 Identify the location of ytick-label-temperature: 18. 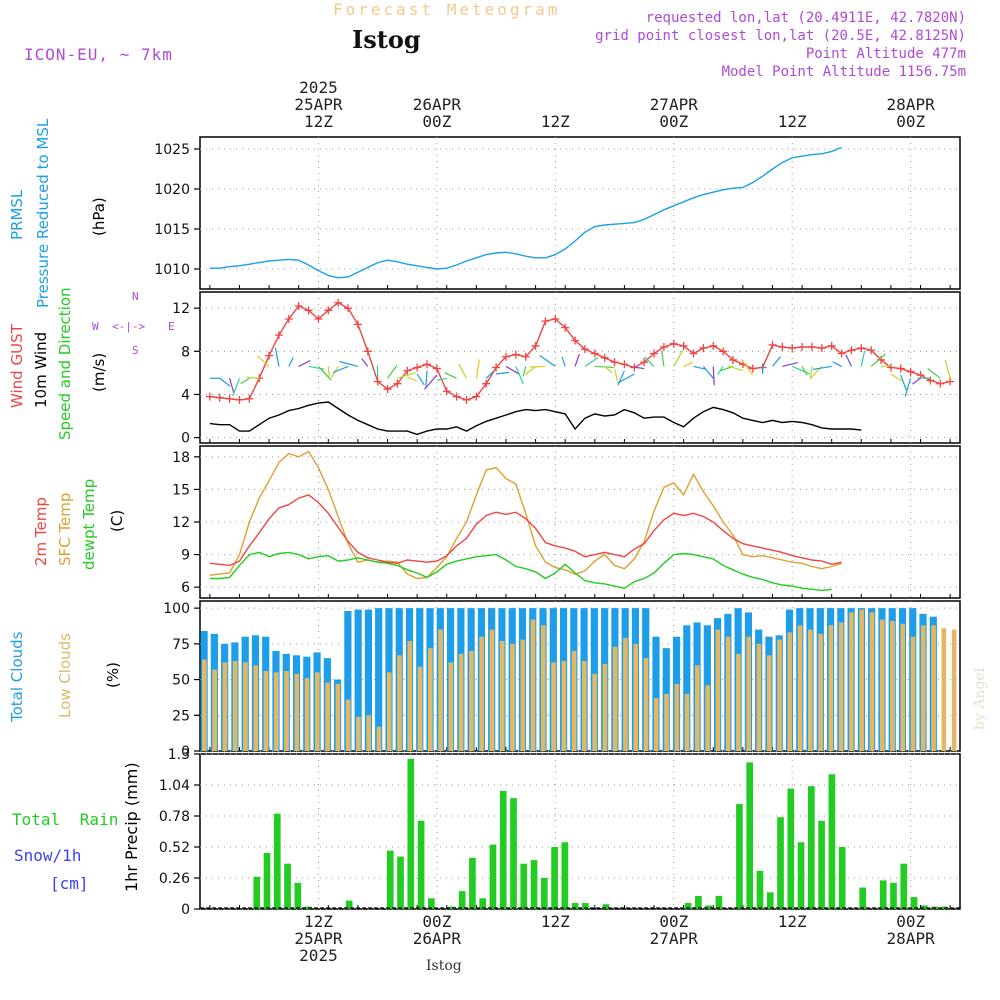
(181, 458).